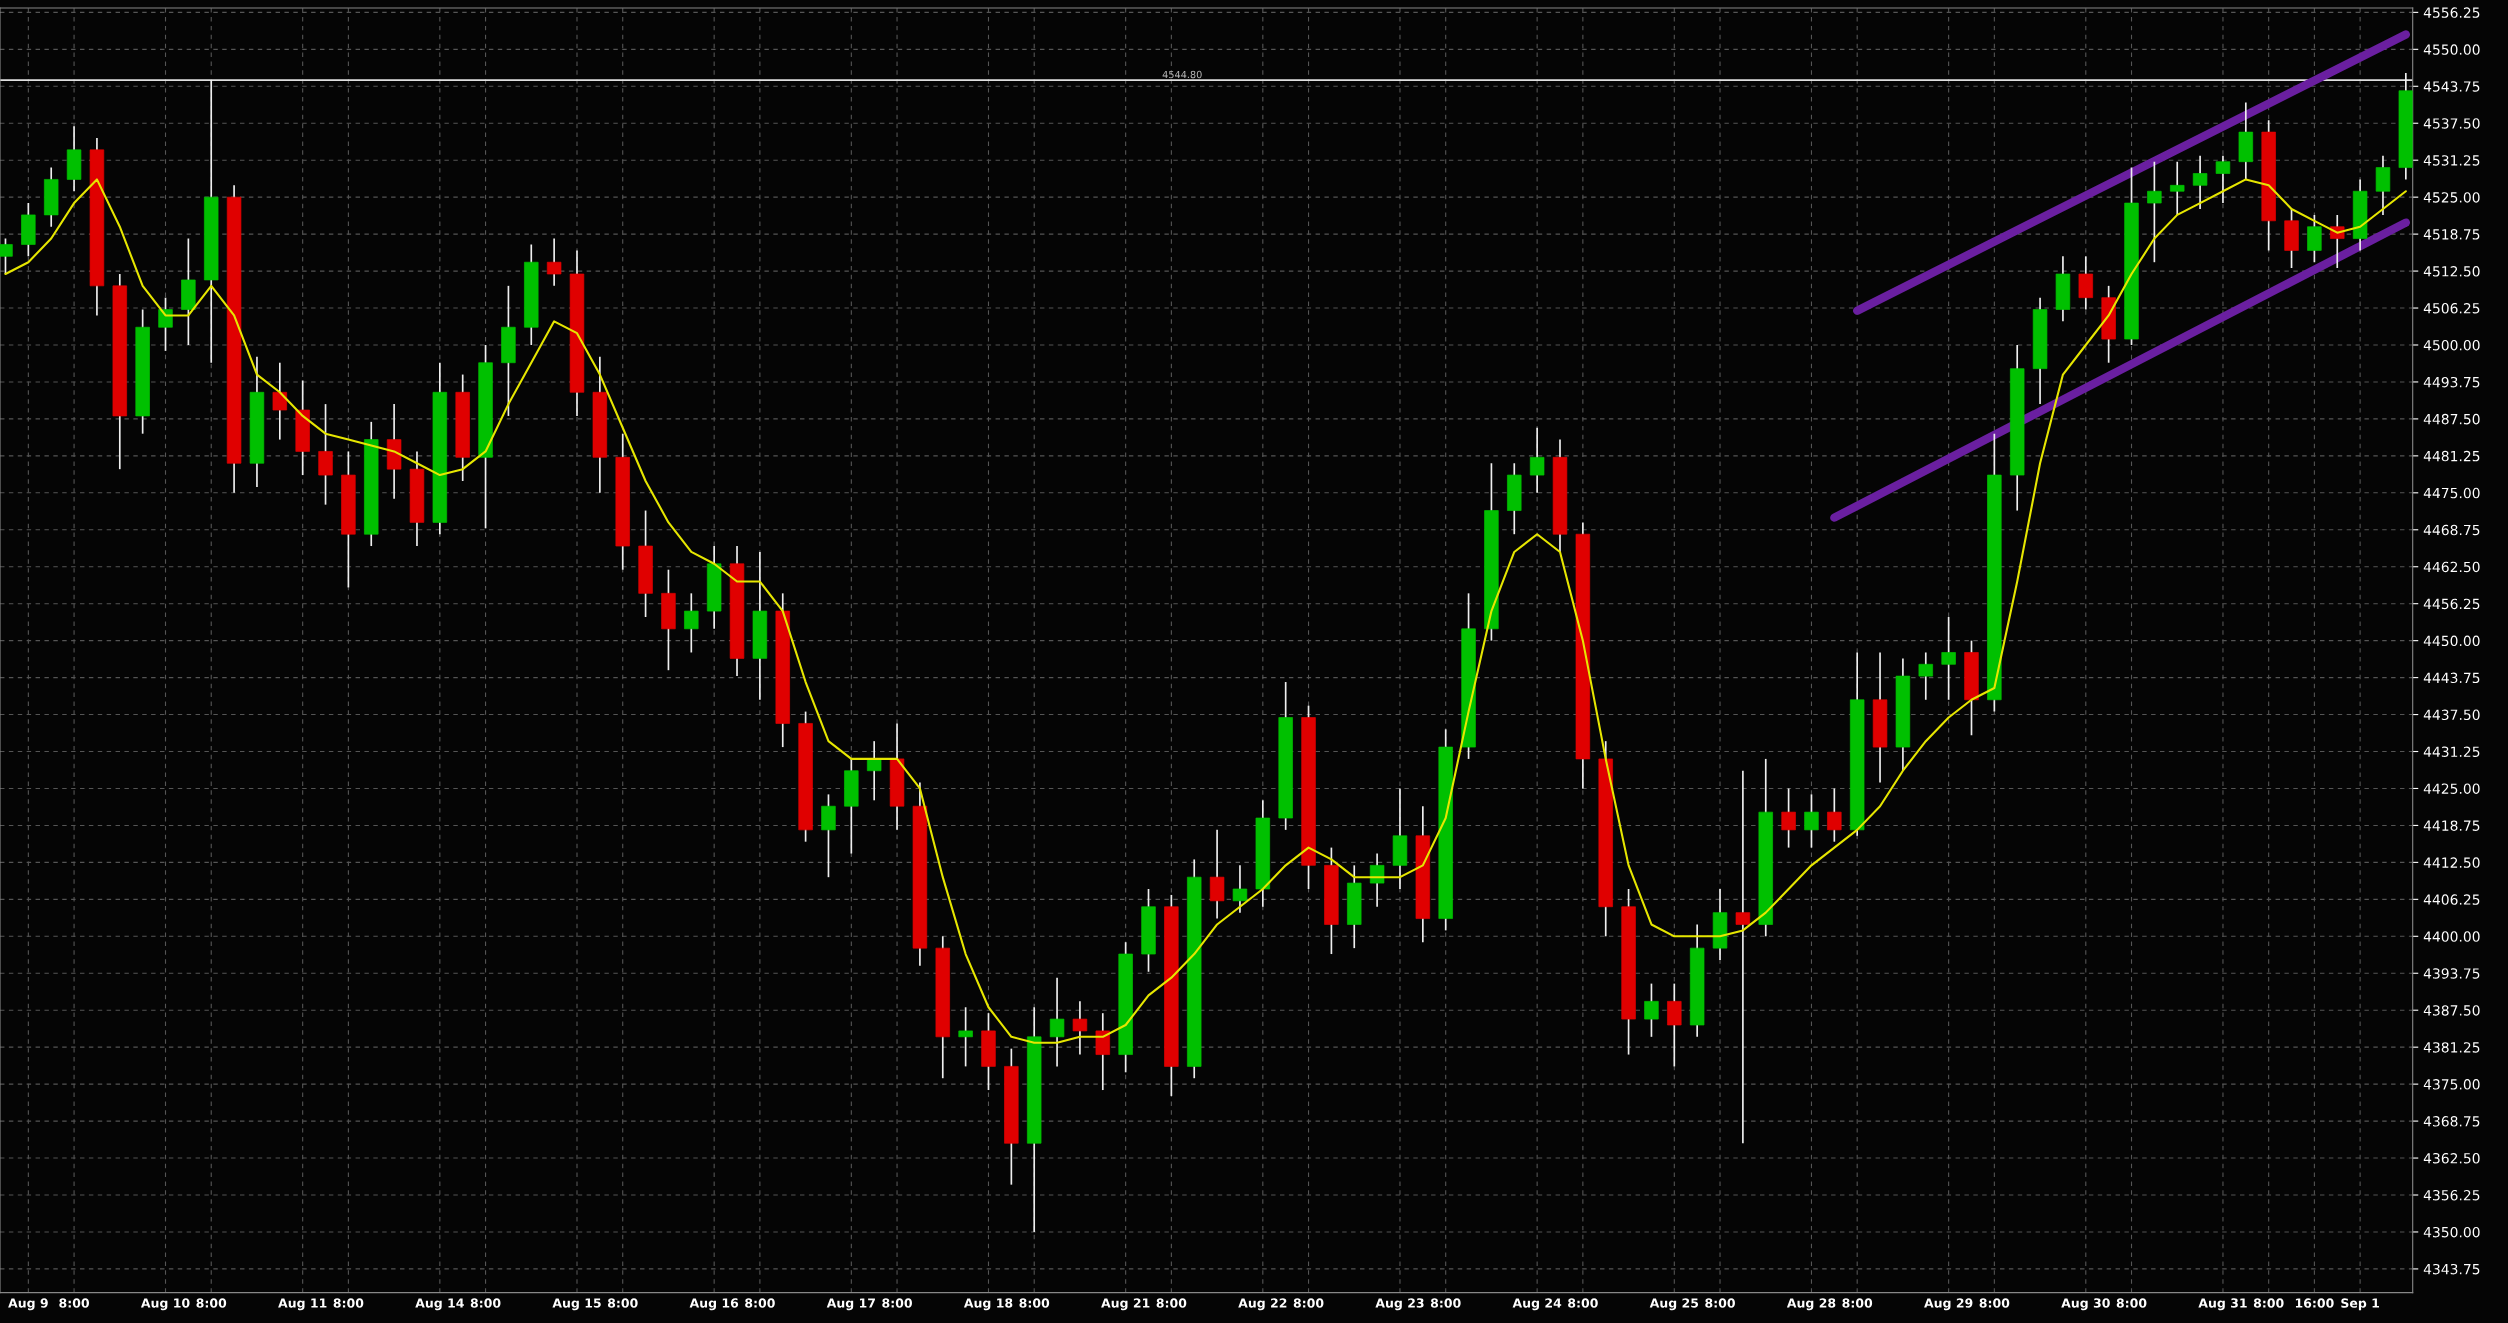 This screenshot has height=1323, width=2508. Describe the element at coordinates (439, 1304) in the screenshot. I see `x-tick-label: Aug 14` at that location.